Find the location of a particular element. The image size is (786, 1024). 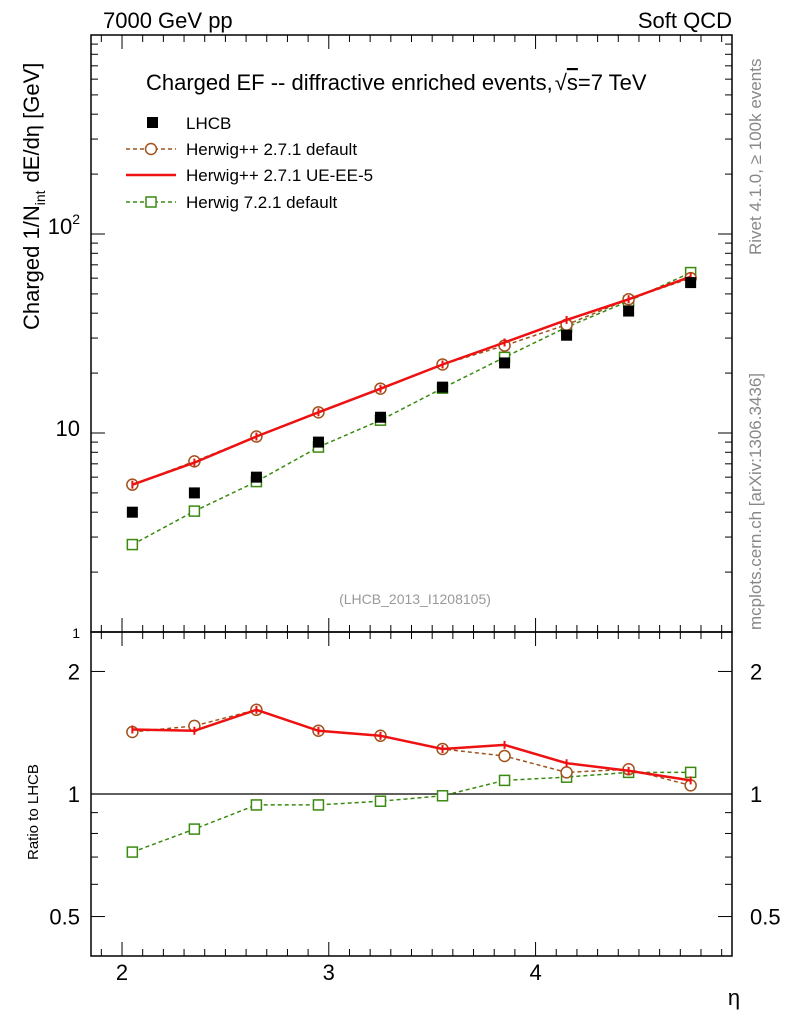

ratio-y-tick-label-left: 1 is located at coordinates (74, 794).